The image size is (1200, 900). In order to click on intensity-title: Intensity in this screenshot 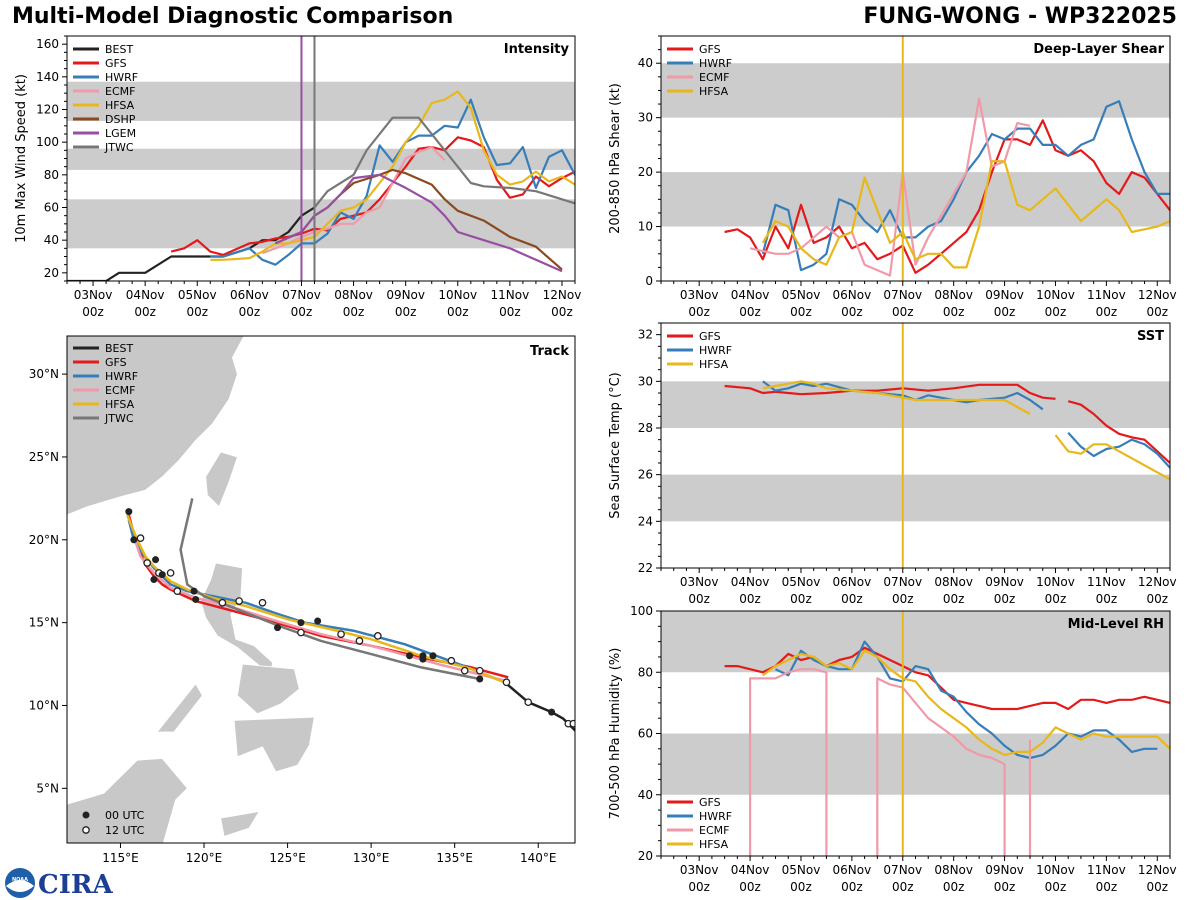, I will do `click(537, 49)`.